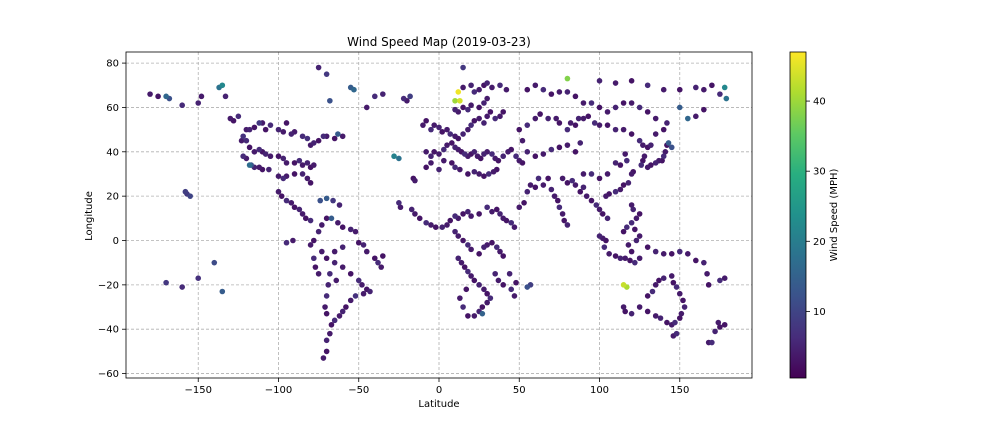 The width and height of the screenshot is (1008, 432). What do you see at coordinates (816, 207) in the screenshot?
I see `colorbar-ticks: 10 20 30 40` at bounding box center [816, 207].